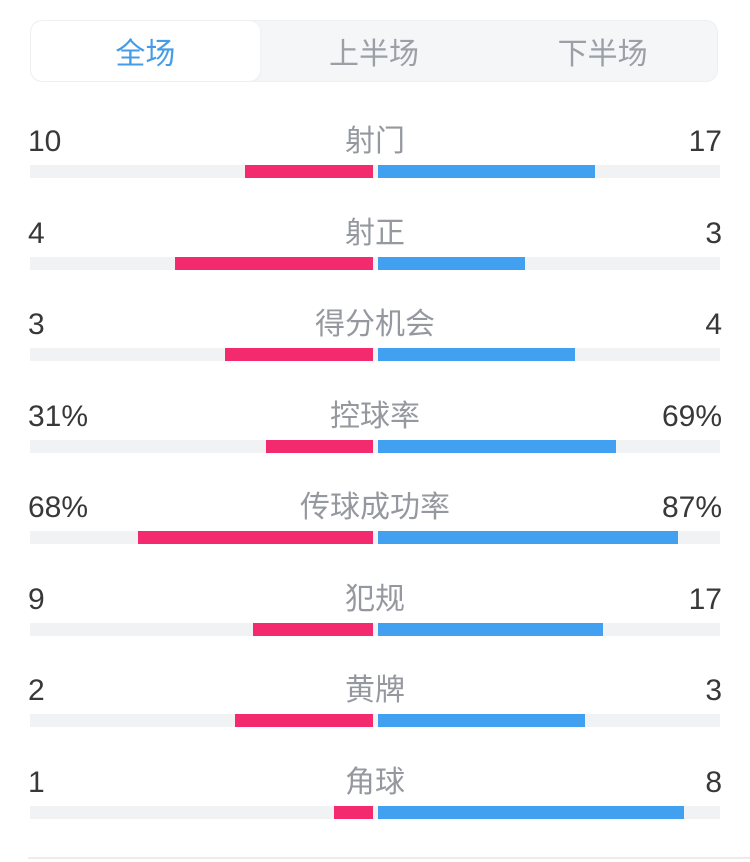  Describe the element at coordinates (375, 416) in the screenshot. I see `stat-label: 控球率` at that location.